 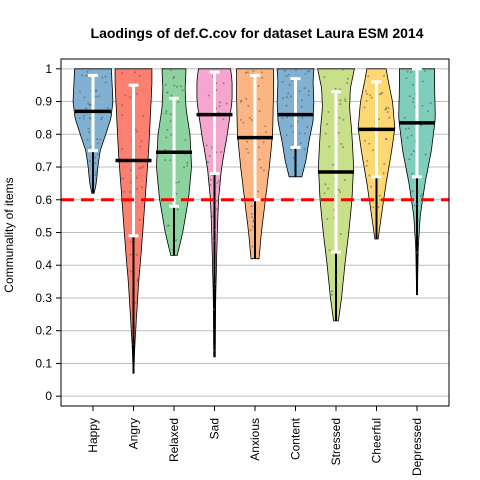 I want to click on y-axis: 0 0.1 0.2 0.3 0.4 0.5 0.6 0.7 0.8 0.9 1, so click(x=48, y=232).